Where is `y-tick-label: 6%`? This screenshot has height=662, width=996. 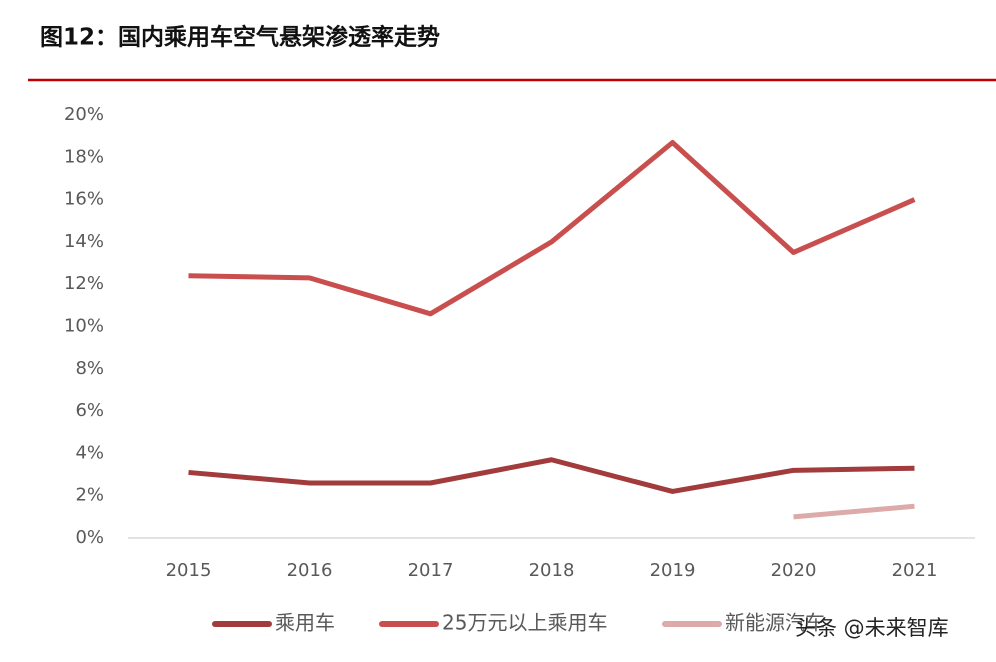
y-tick-label: 6% is located at coordinates (89, 410).